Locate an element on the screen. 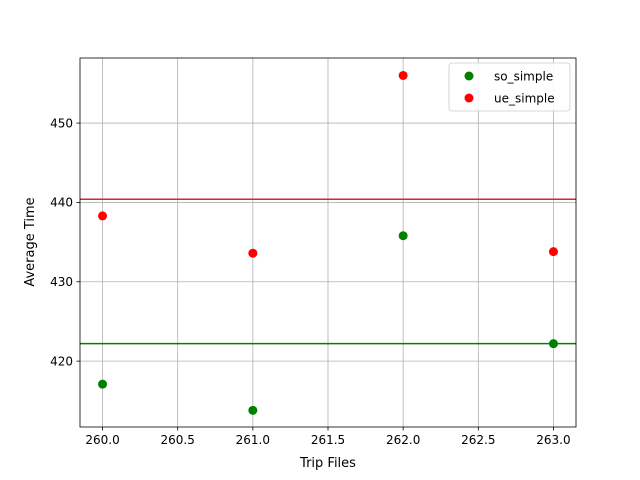 This screenshot has height=480, width=640. x-tick-label: 262.5 is located at coordinates (478, 440).